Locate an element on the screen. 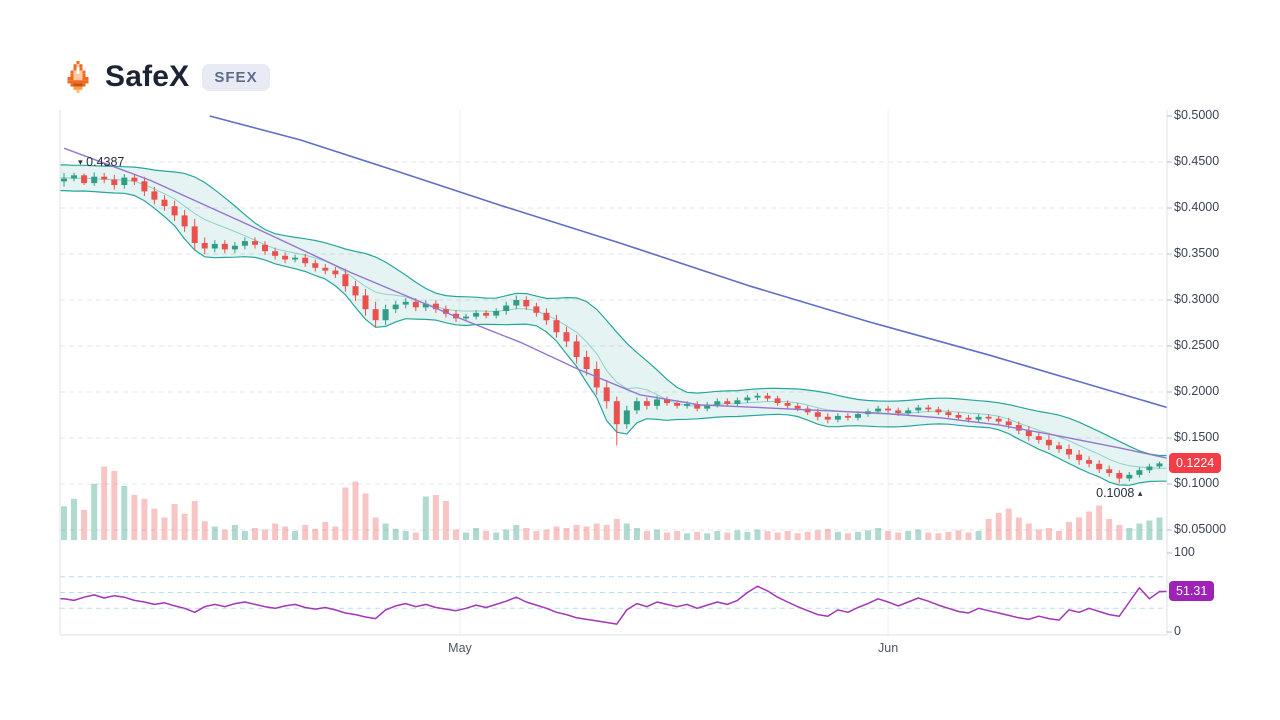  token-header: SafeX SFEX is located at coordinates (167, 77).